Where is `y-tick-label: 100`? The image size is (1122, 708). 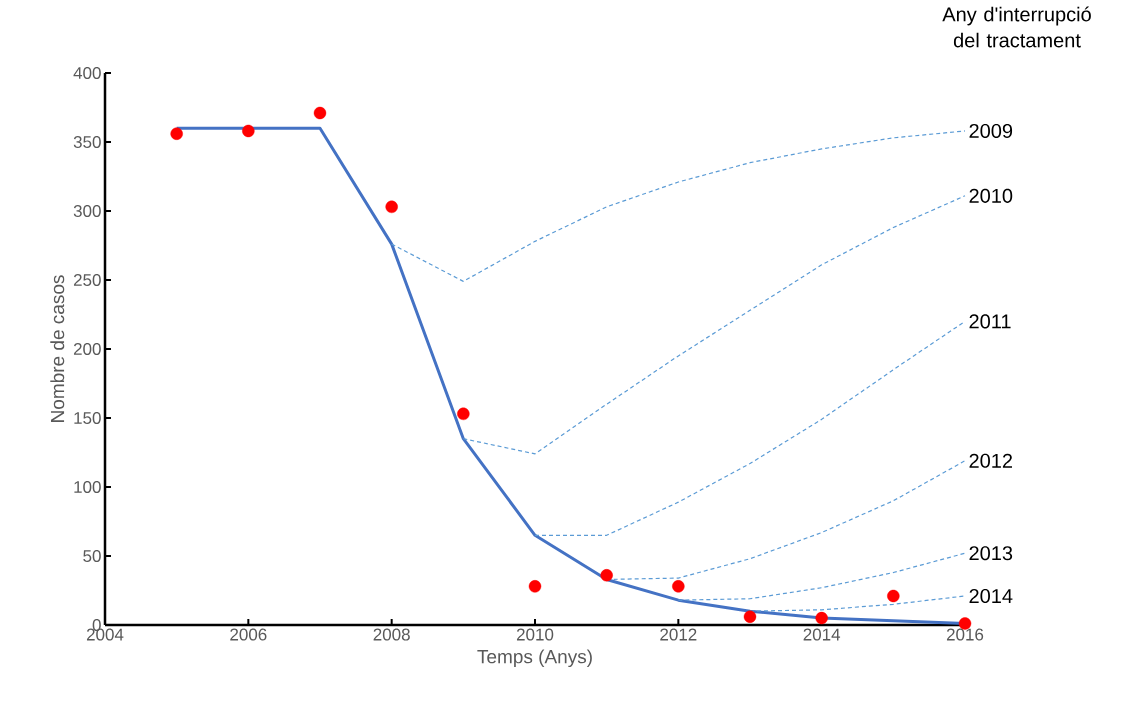 y-tick-label: 100 is located at coordinates (87, 487).